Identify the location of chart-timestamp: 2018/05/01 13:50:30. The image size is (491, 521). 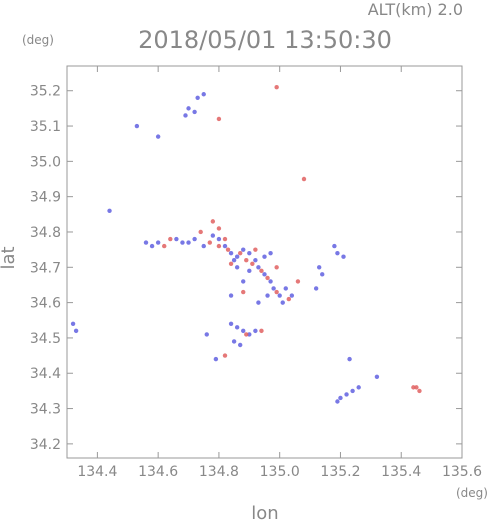
(265, 40).